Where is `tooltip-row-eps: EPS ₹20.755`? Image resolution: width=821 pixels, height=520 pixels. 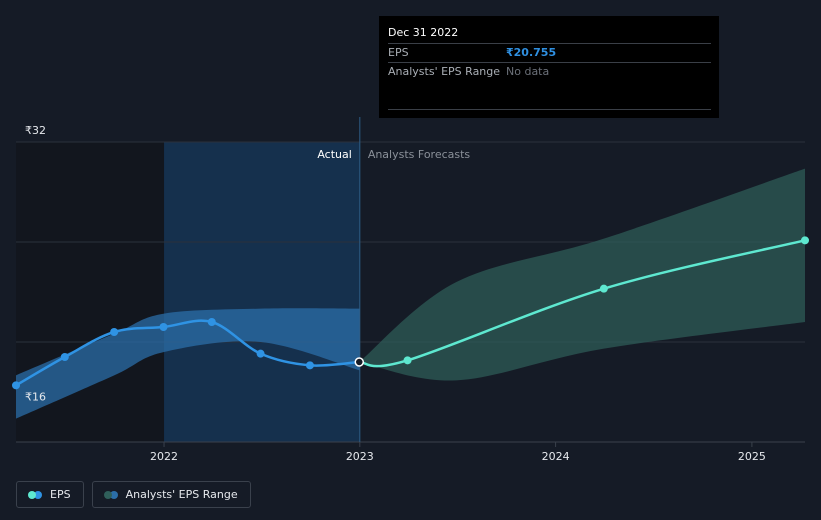 tooltip-row-eps: EPS ₹20.755 is located at coordinates (549, 52).